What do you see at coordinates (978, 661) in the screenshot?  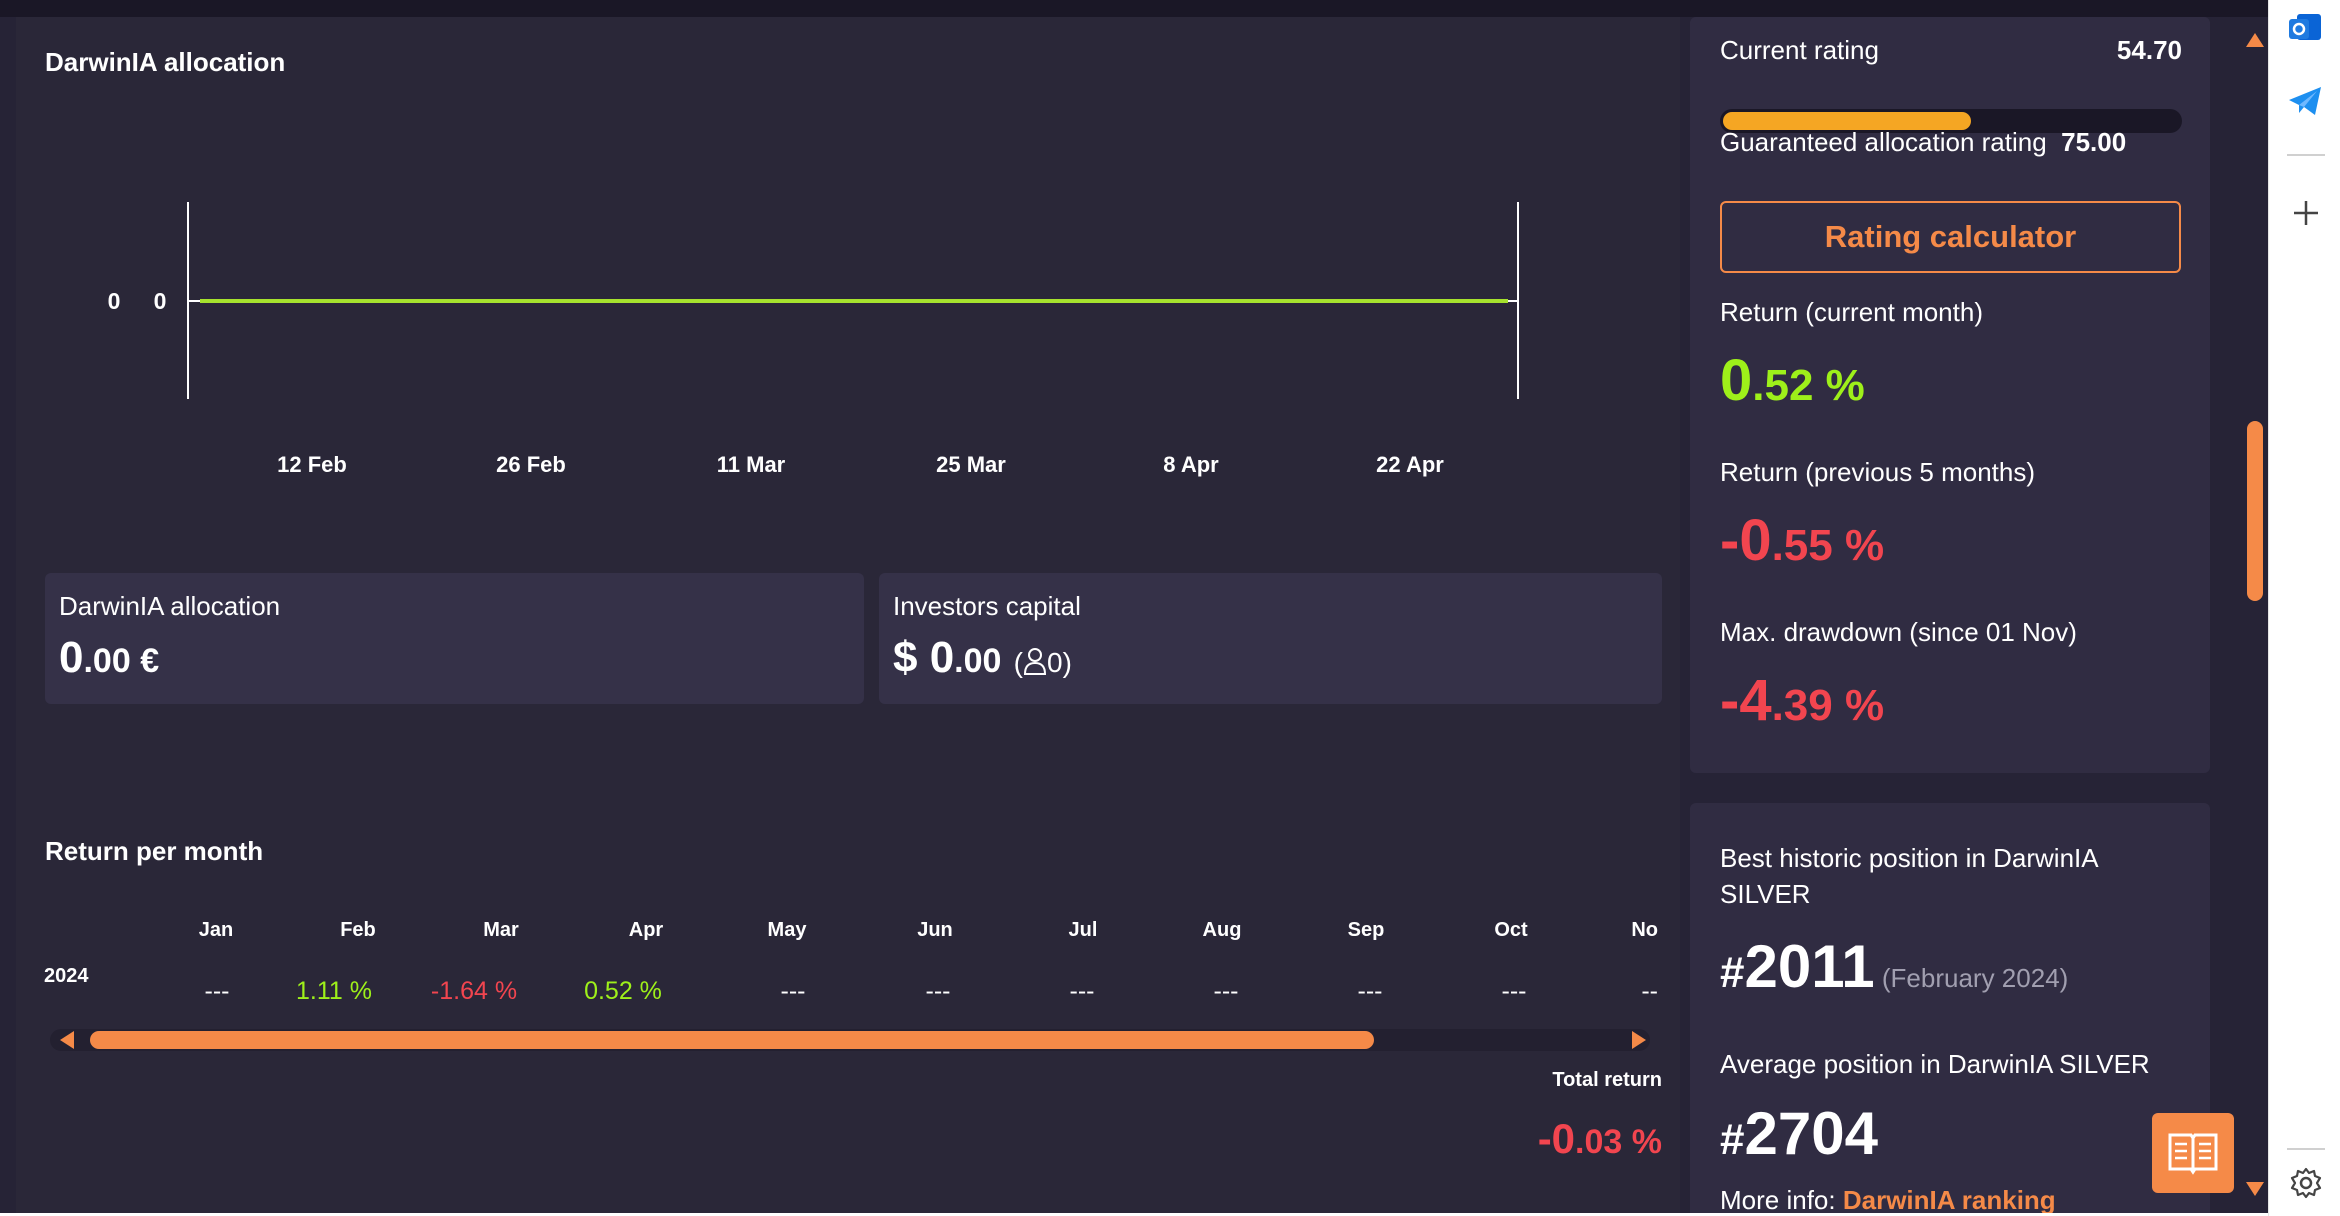 I see `investors-value-fraction: .00` at bounding box center [978, 661].